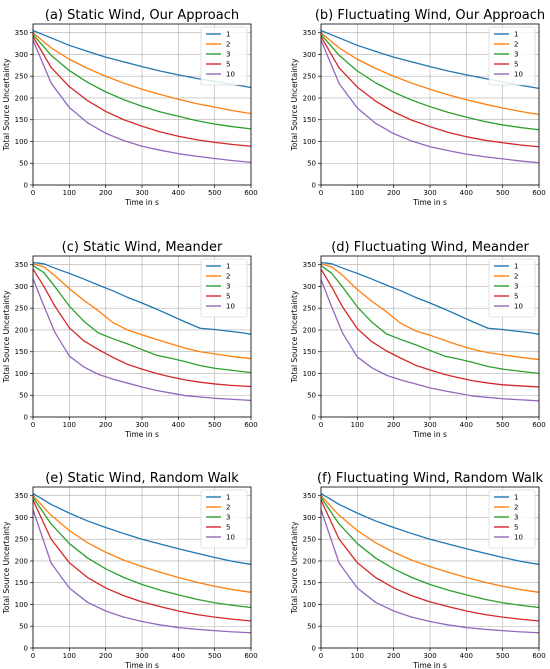  I want to click on chart-title: (b) Fluctuating Wind, Our Approach, so click(430, 15).